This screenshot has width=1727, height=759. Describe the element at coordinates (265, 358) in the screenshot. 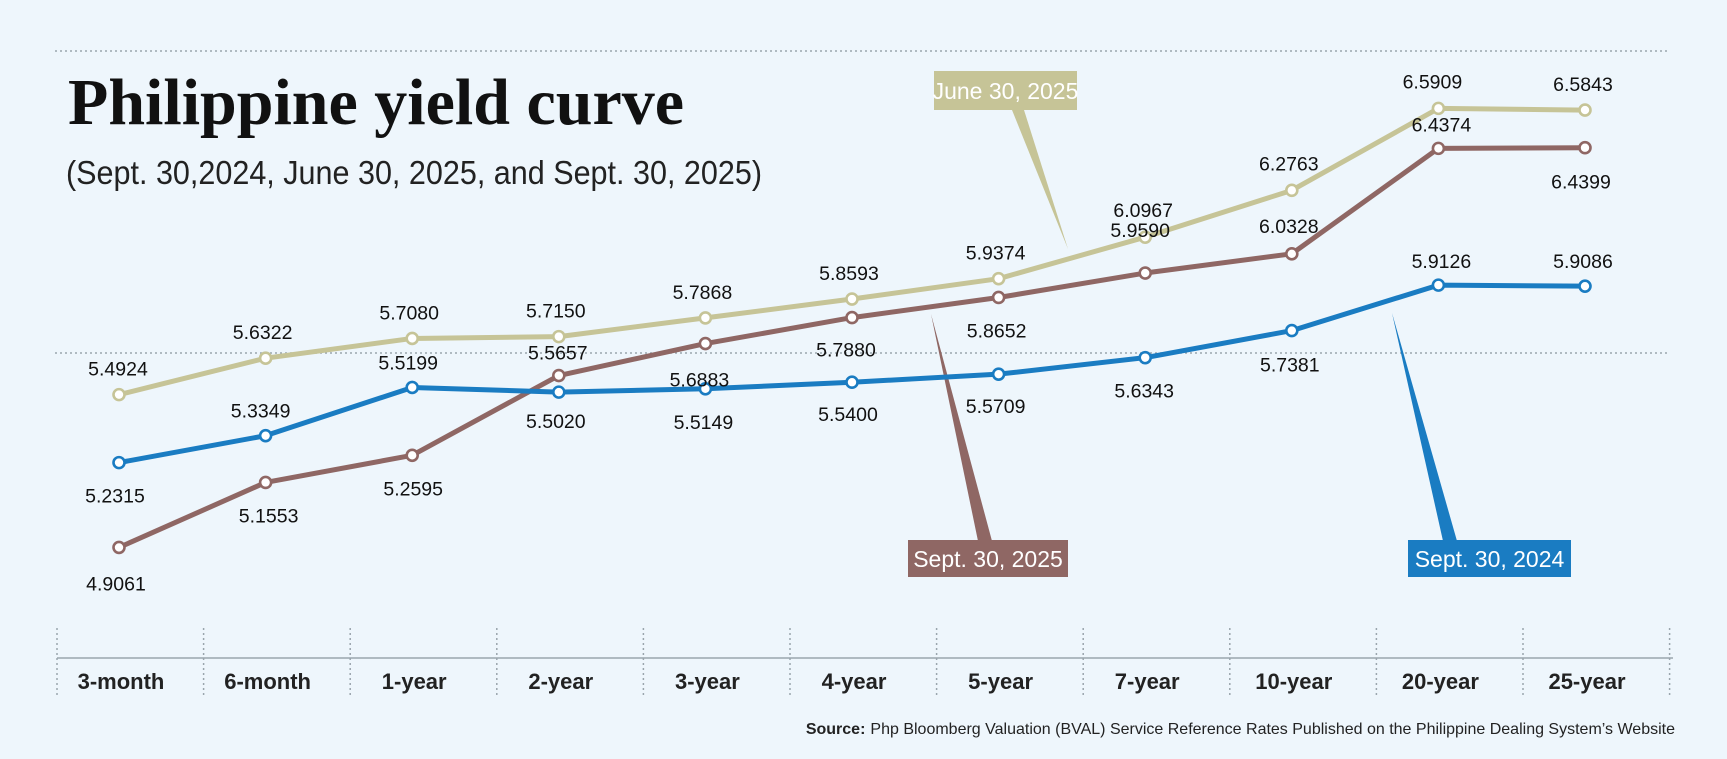

I see `data-point-june-30-2025-6-month` at that location.